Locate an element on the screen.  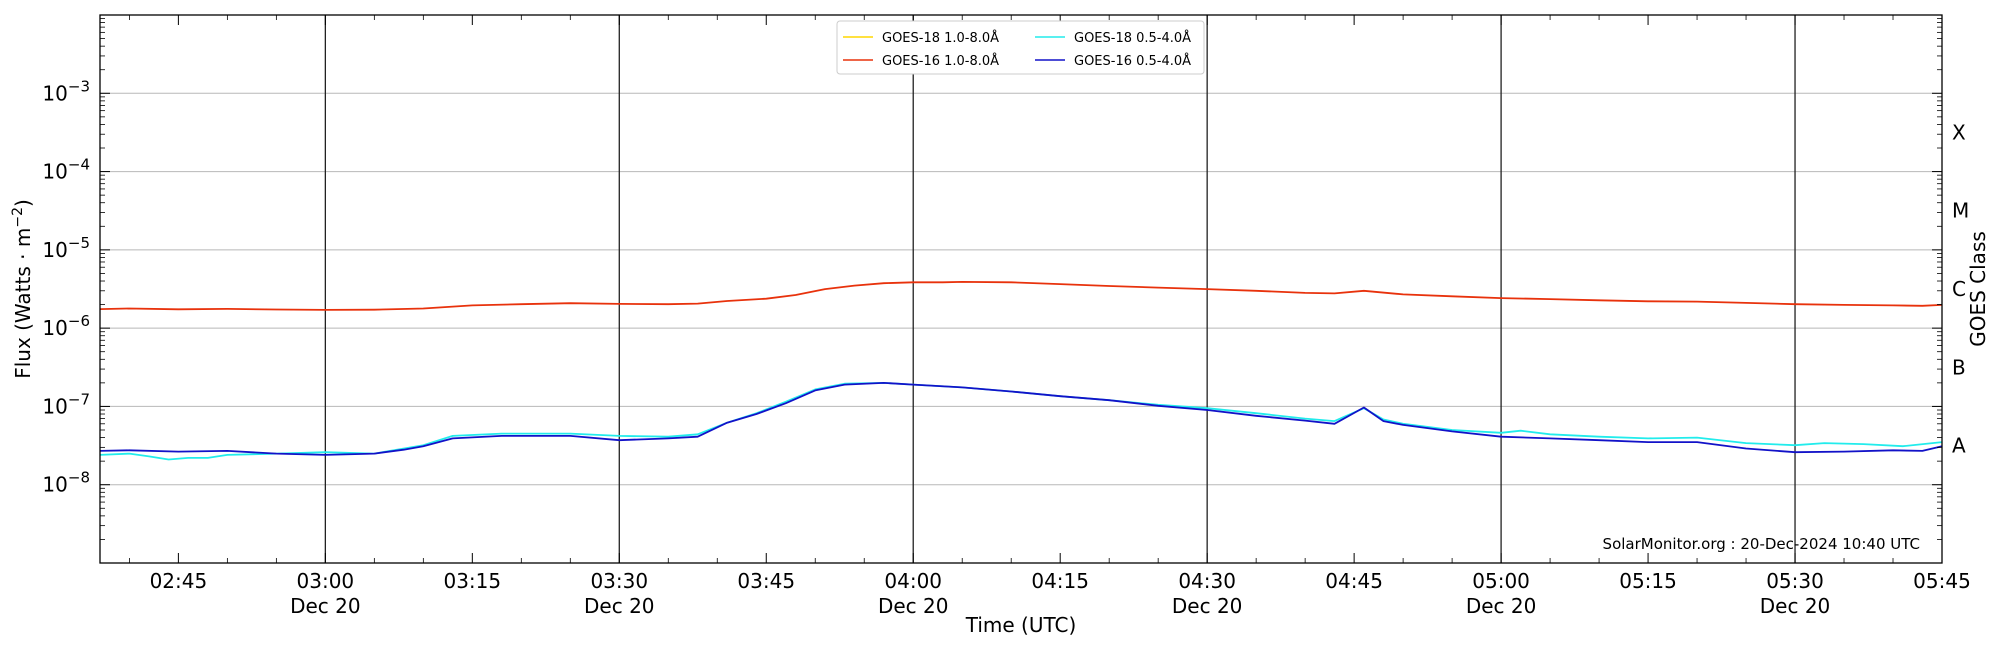
y-tick-label: 10⁻³ is located at coordinates (66, 91).